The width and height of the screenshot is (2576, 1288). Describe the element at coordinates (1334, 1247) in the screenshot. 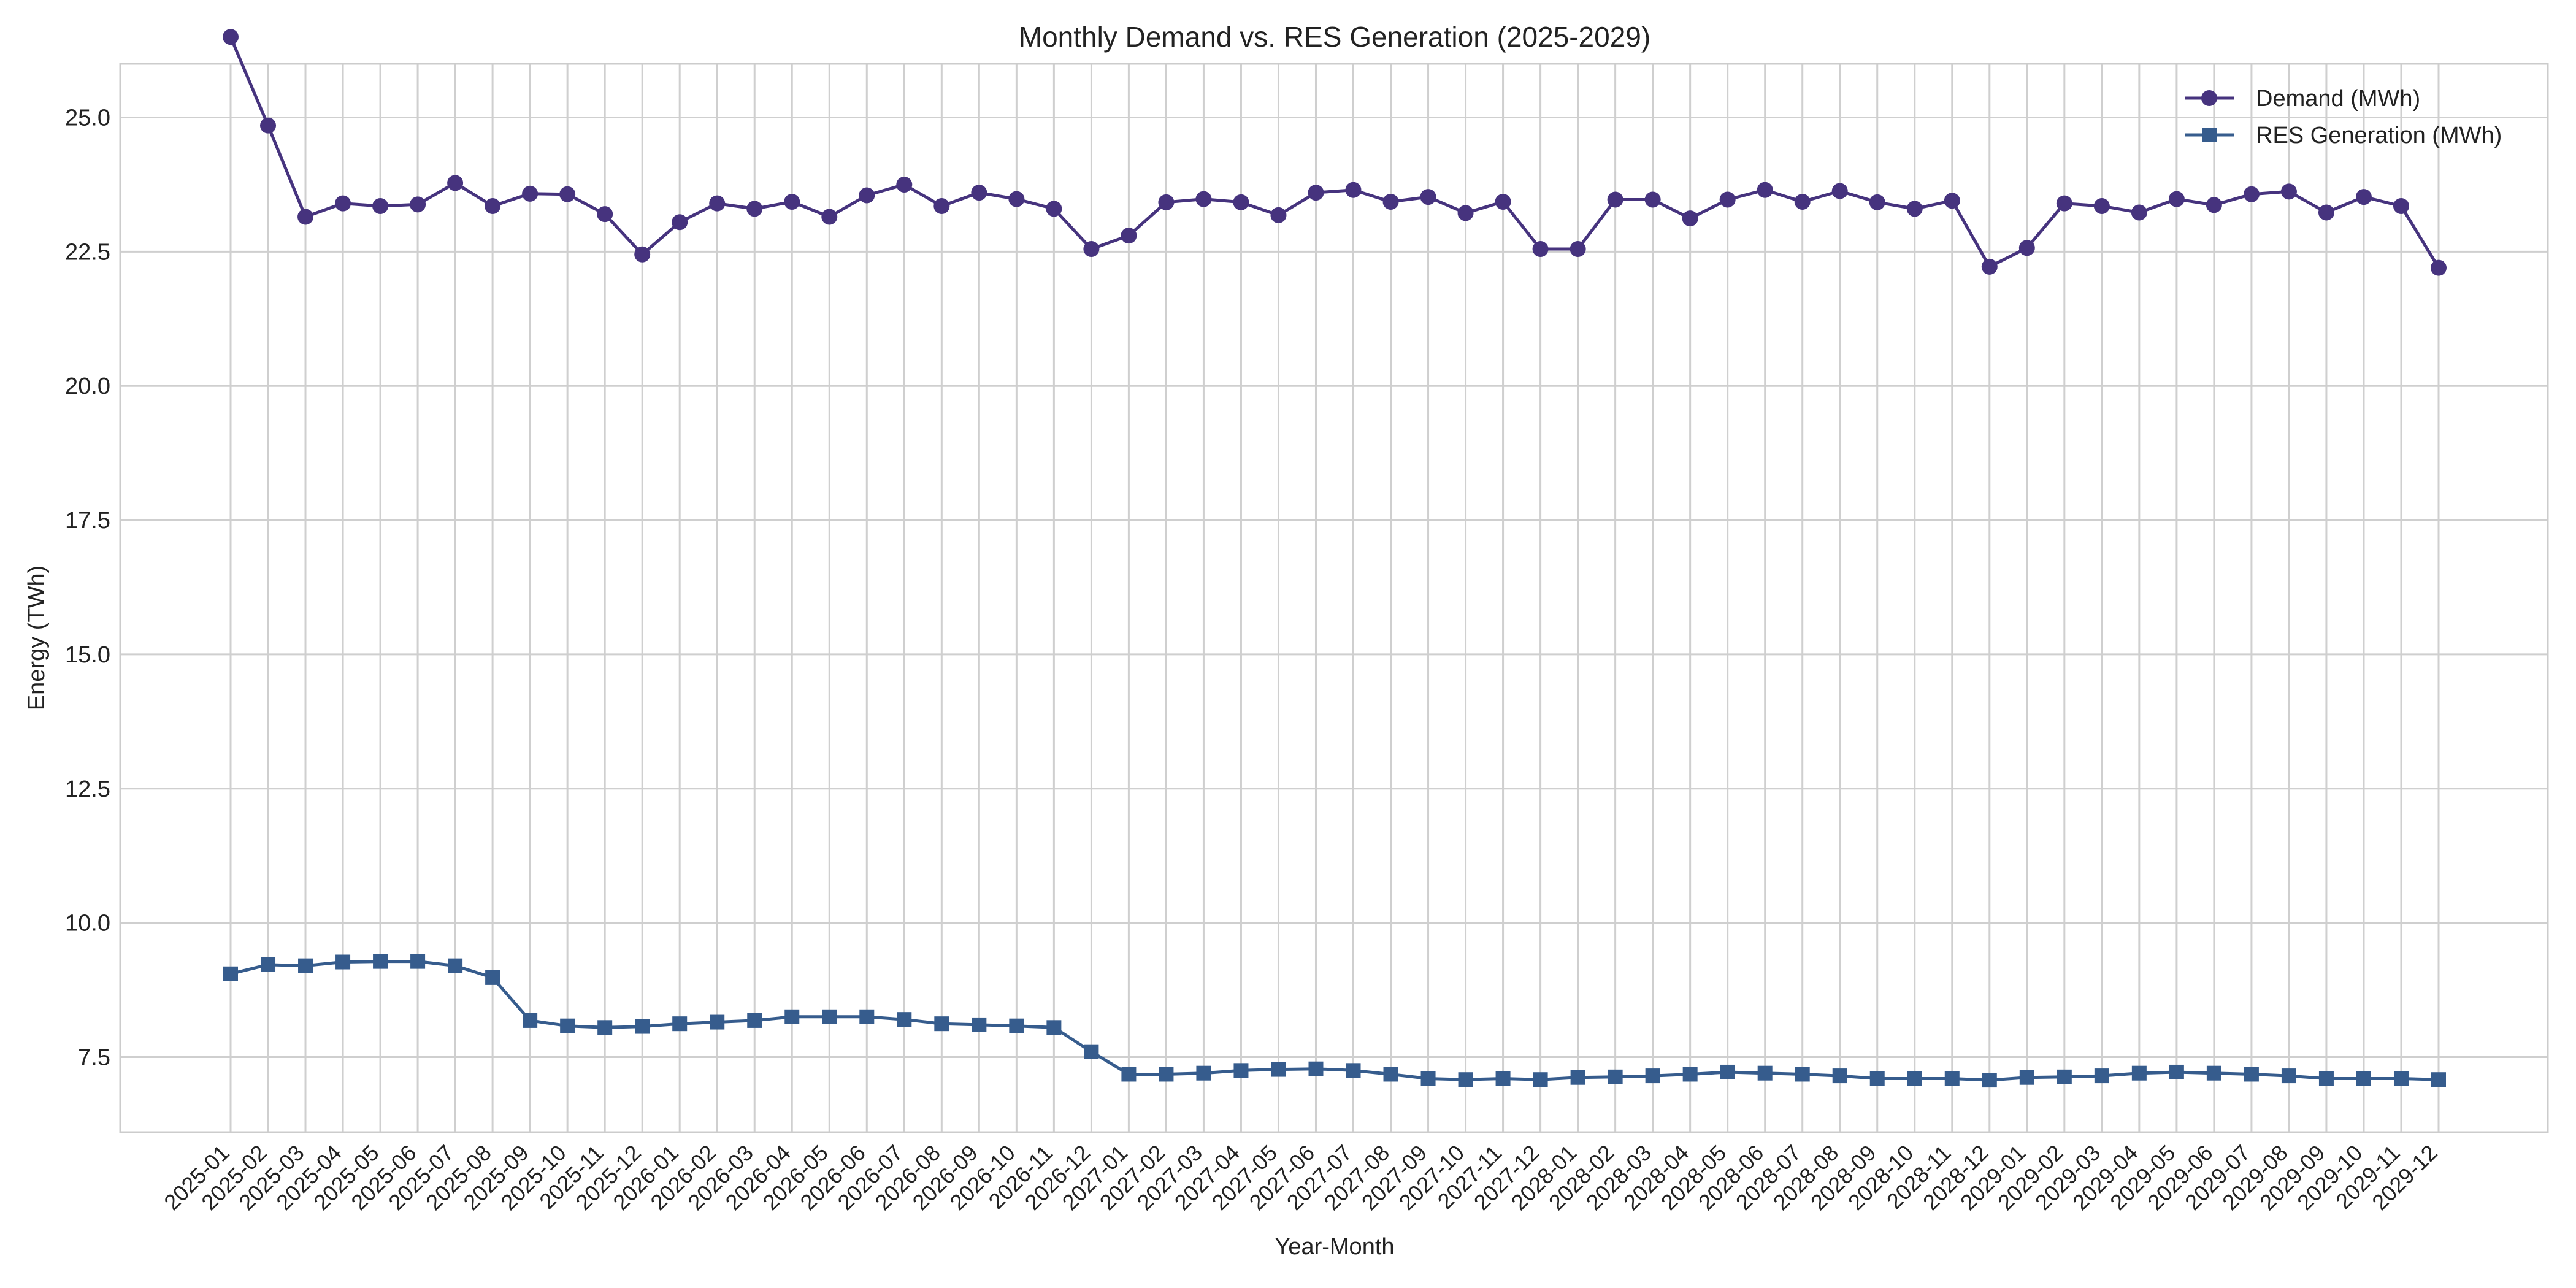

I see `x-axis-label: Year-Month` at that location.